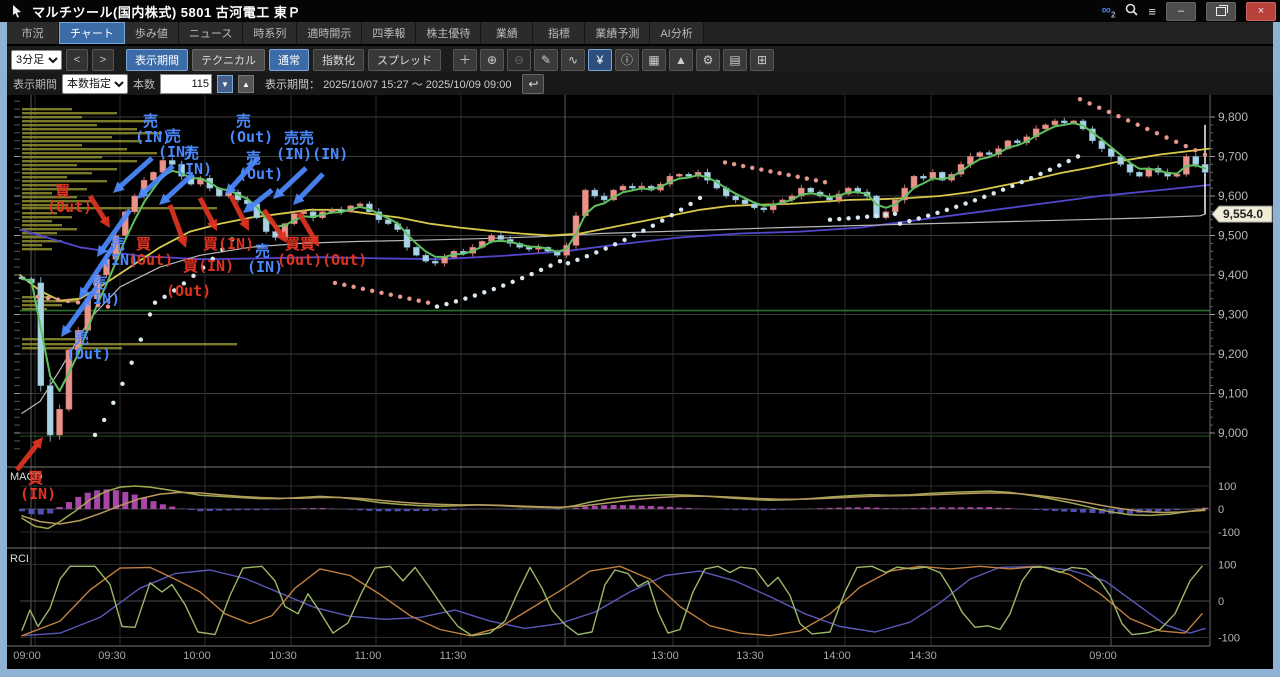 The height and width of the screenshot is (677, 1280). What do you see at coordinates (404, 59) in the screenshot?
I see `spread-button: スプレッド` at bounding box center [404, 59].